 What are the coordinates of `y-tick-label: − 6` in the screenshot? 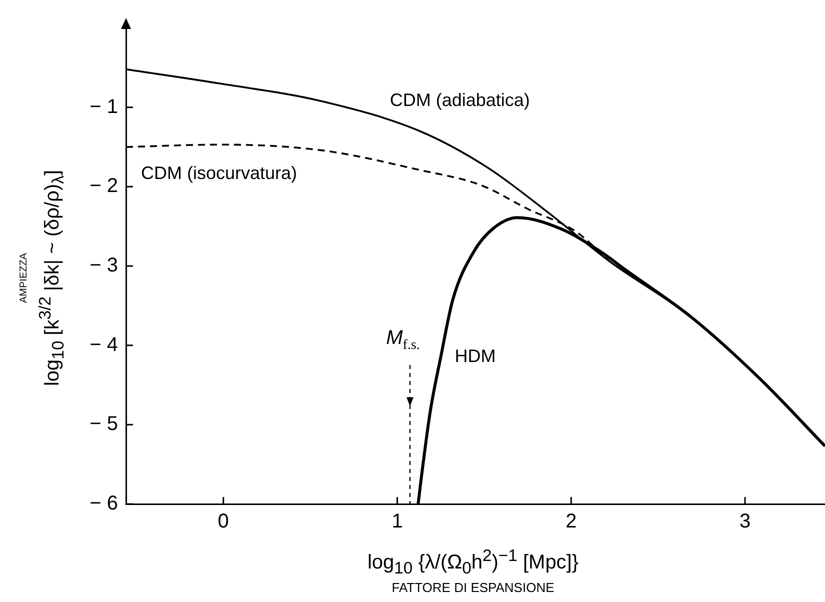 It's located at (104, 503).